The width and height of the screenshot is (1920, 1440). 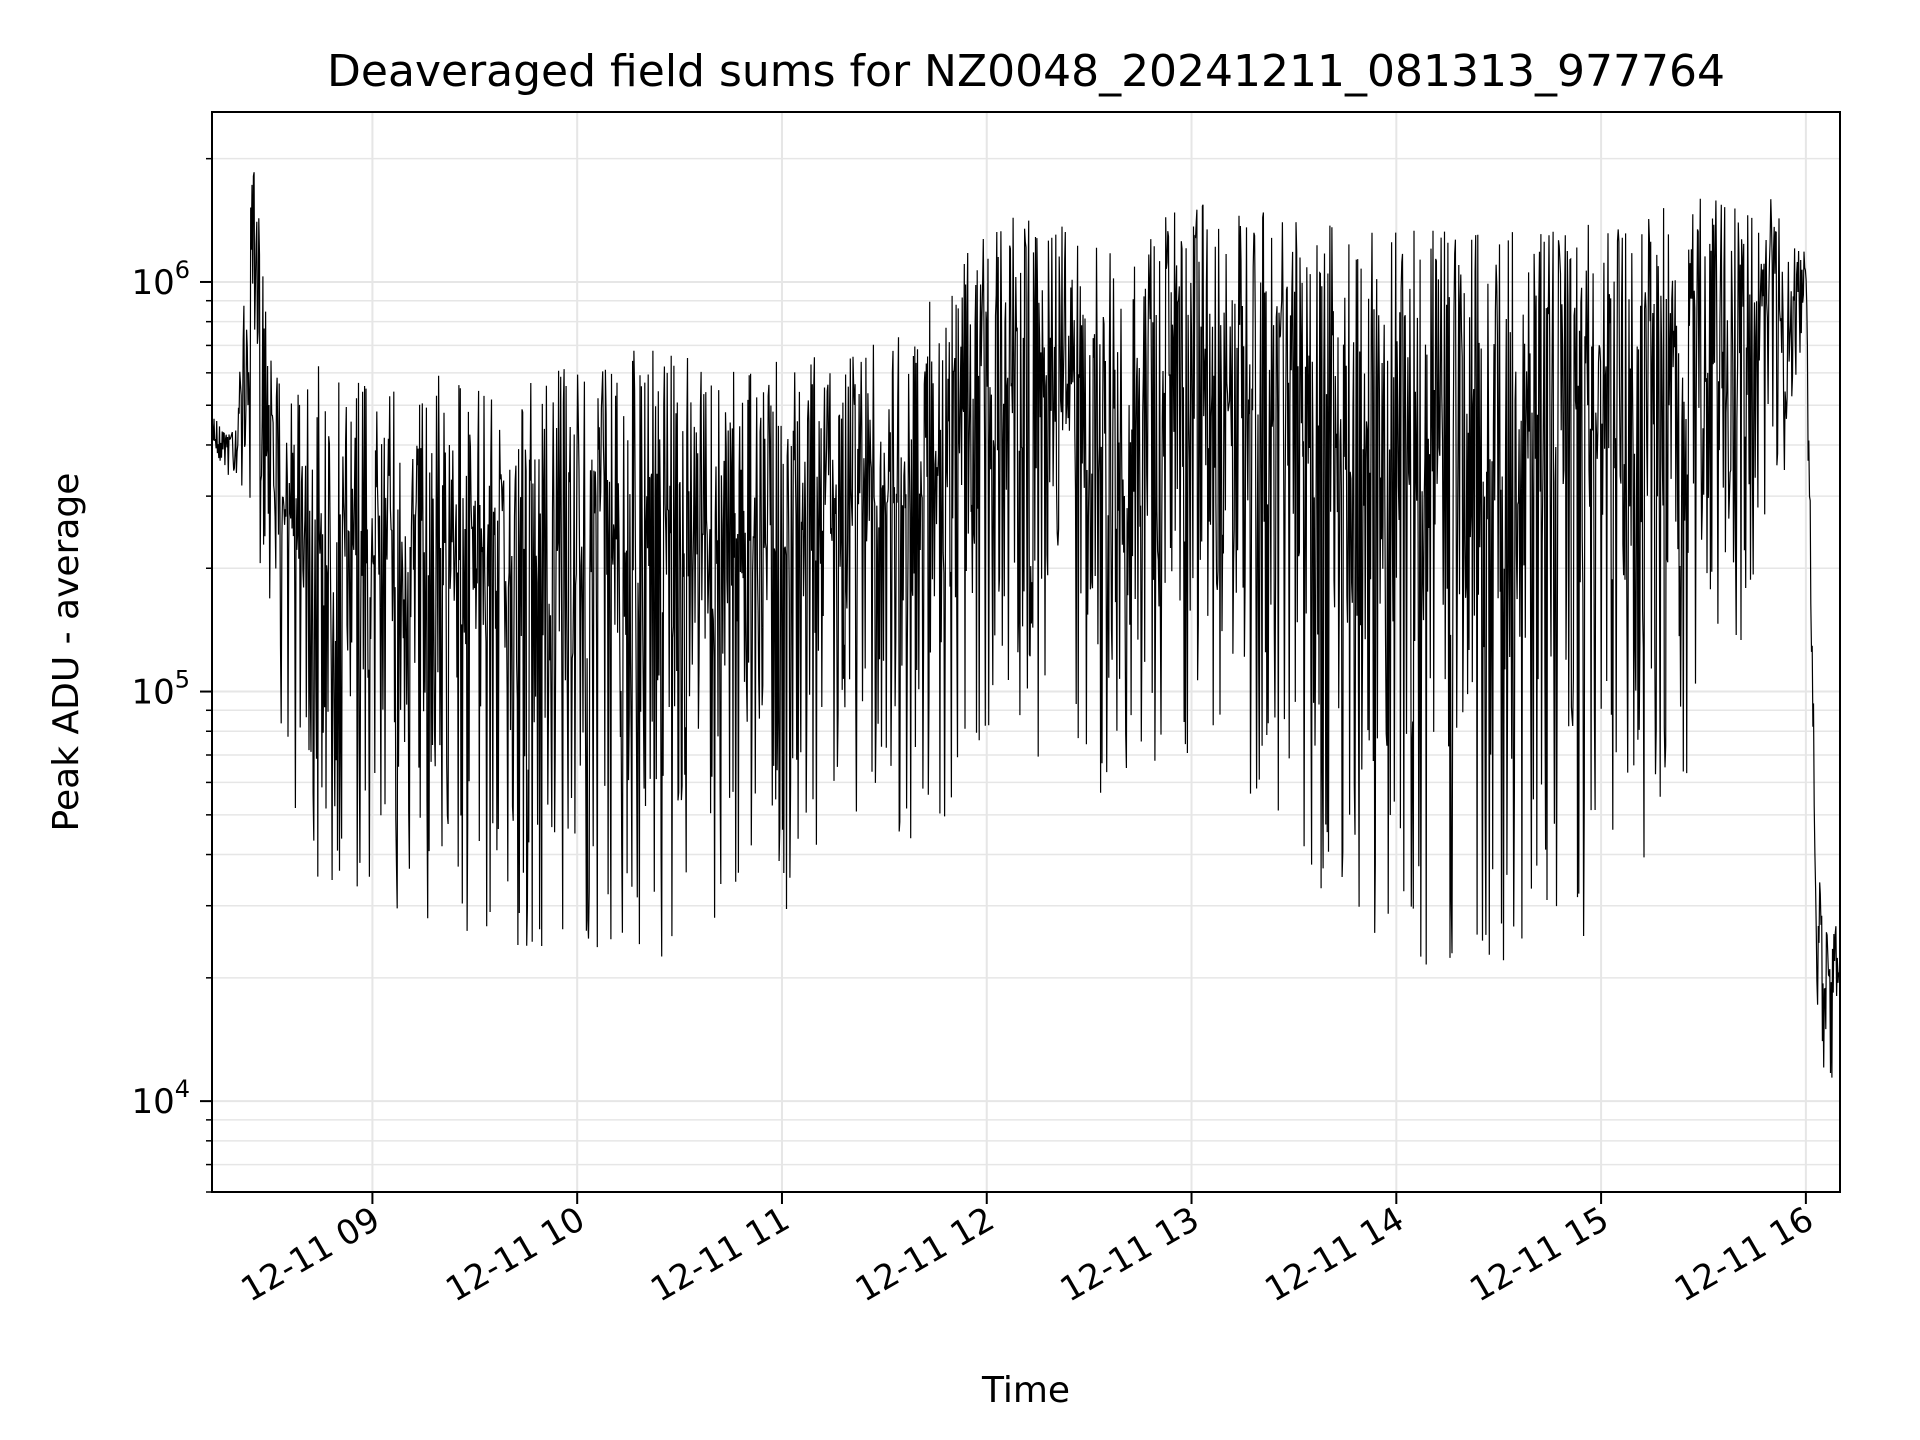 What do you see at coordinates (160, 689) in the screenshot?
I see `y-tick-label: 10⁵` at bounding box center [160, 689].